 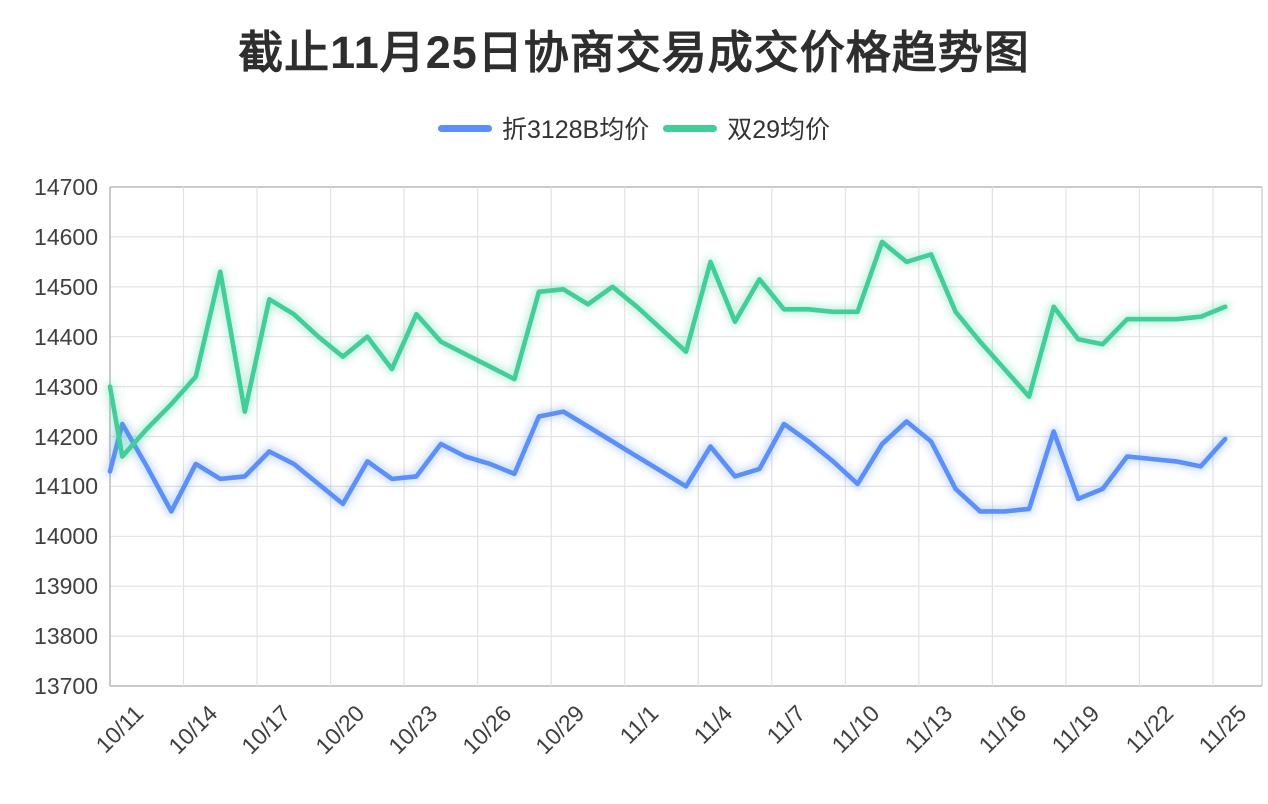 I want to click on y-axis-label: 14100, so click(x=66, y=486).